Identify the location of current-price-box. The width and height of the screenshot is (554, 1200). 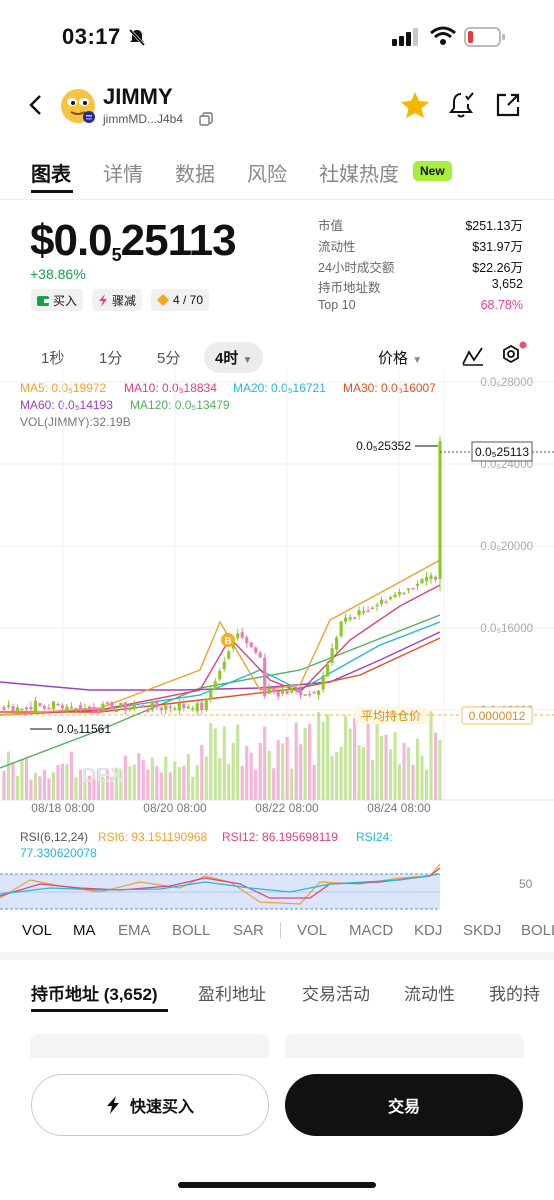
(502, 451).